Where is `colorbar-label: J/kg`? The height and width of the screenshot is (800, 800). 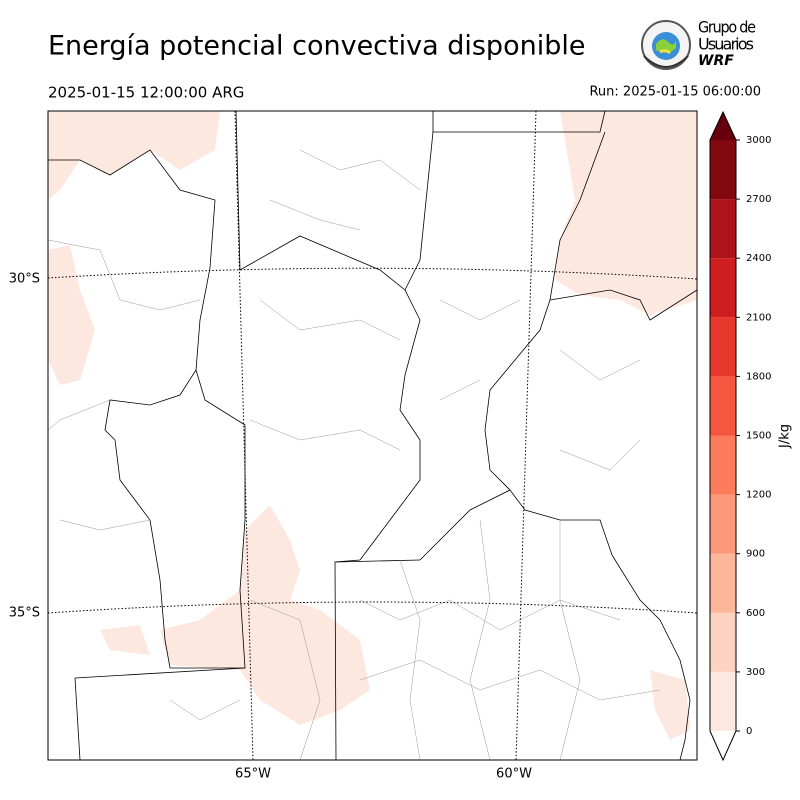
colorbar-label: J/kg is located at coordinates (785, 436).